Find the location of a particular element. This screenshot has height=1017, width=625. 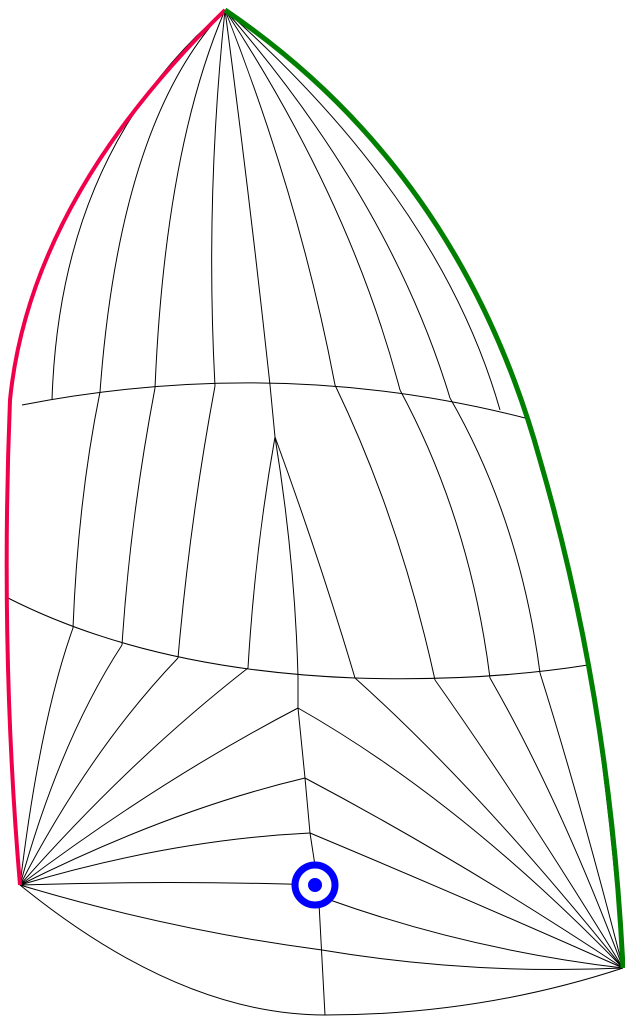

target-dot is located at coordinates (315, 885).